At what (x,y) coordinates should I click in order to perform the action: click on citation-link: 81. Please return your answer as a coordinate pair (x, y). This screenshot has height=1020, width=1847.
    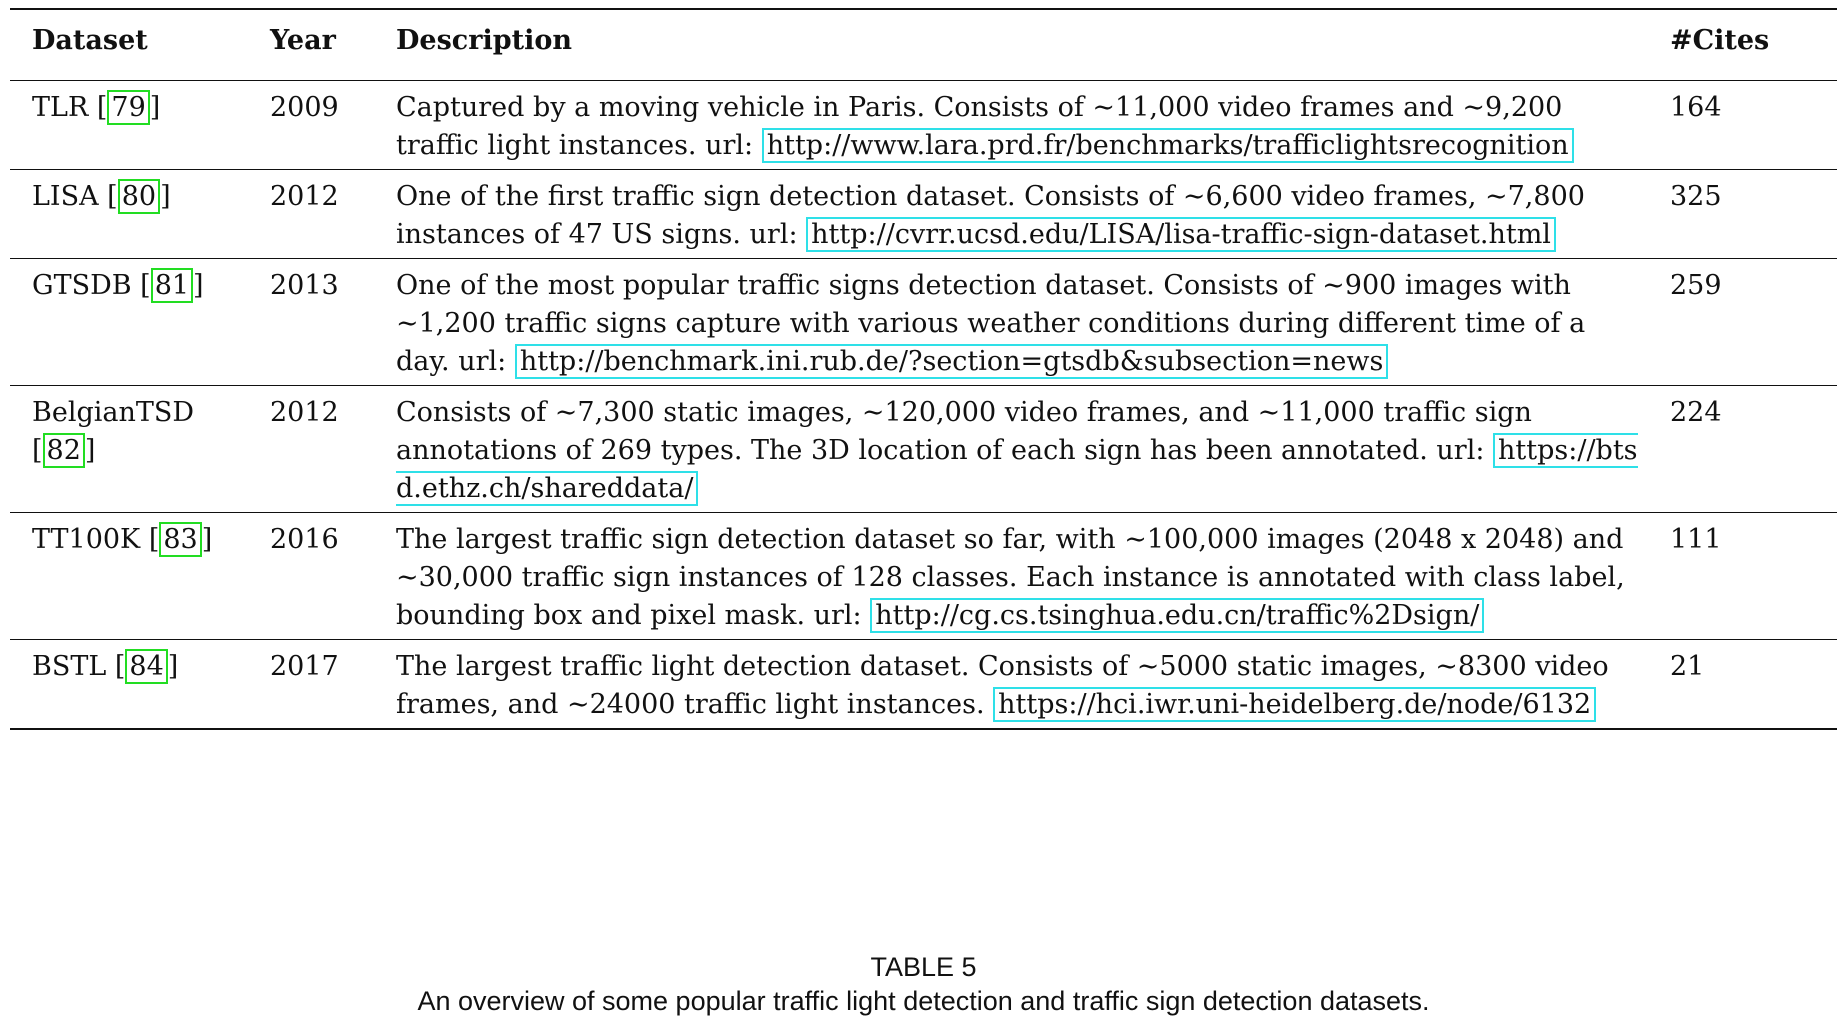
    Looking at the image, I should click on (172, 285).